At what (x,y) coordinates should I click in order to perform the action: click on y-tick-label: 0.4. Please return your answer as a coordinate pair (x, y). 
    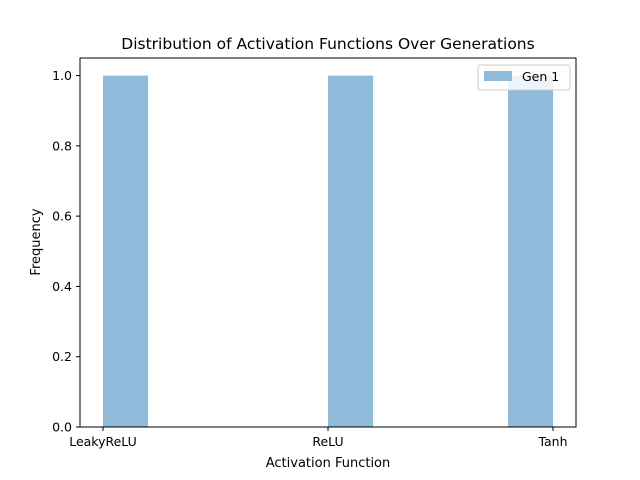
    Looking at the image, I should click on (62, 286).